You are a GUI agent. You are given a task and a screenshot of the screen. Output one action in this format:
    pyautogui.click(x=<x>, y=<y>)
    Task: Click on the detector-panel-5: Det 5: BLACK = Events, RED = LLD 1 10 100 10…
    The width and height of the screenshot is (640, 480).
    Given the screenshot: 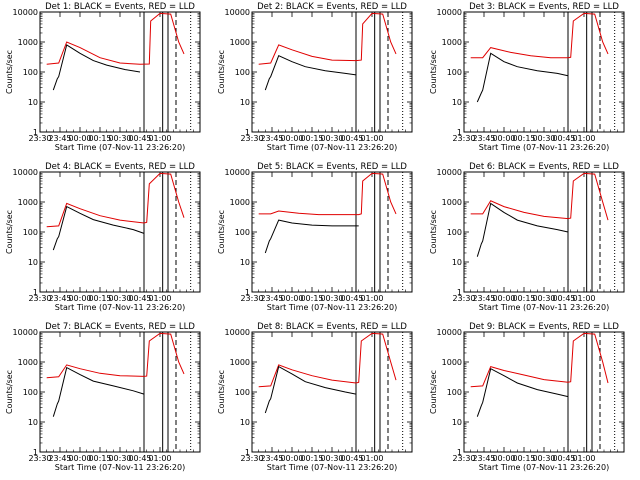 What is the action you would take?
    pyautogui.click(x=315, y=237)
    